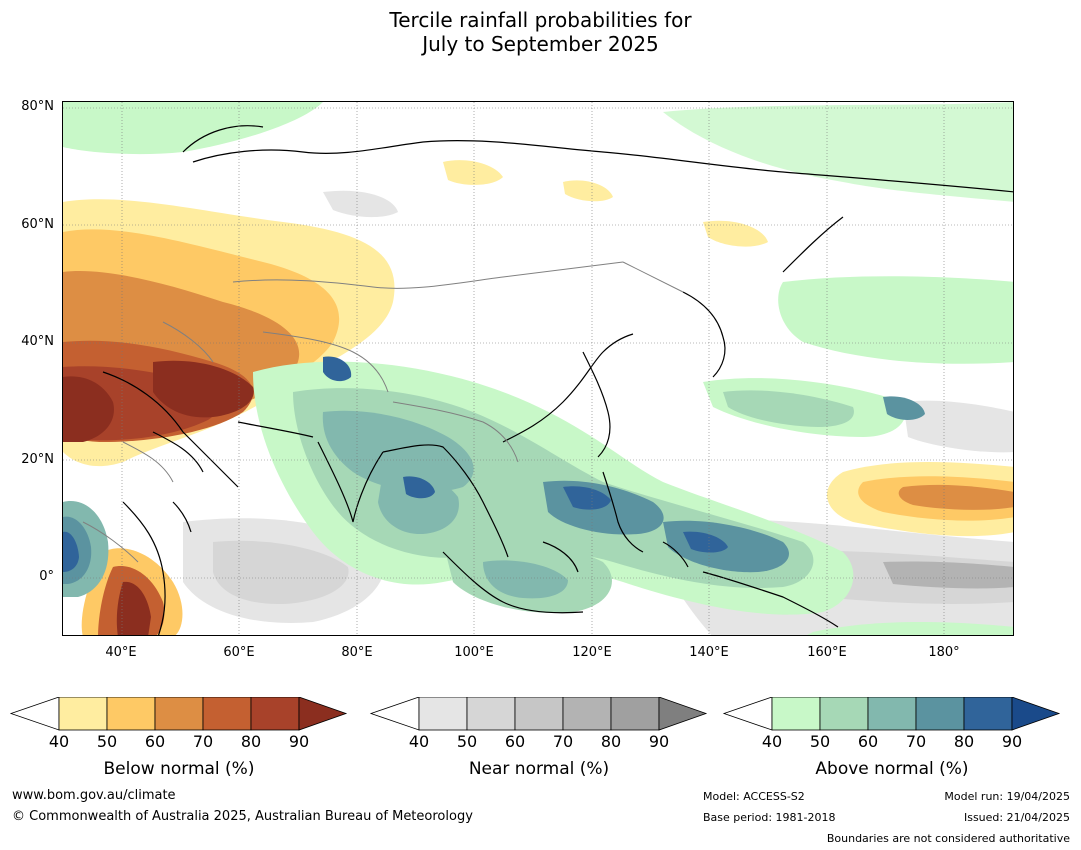 The height and width of the screenshot is (850, 1081). Describe the element at coordinates (299, 741) in the screenshot. I see `below-normal-tick-label: 90` at that location.